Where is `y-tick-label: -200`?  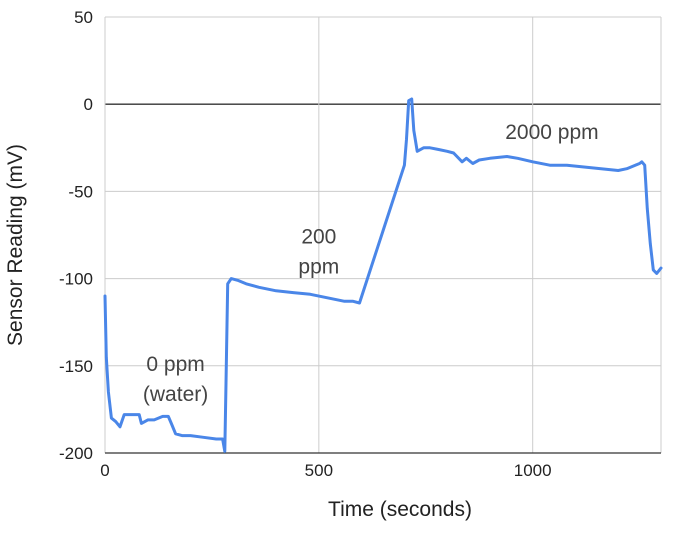 y-tick-label: -200 is located at coordinates (76, 453).